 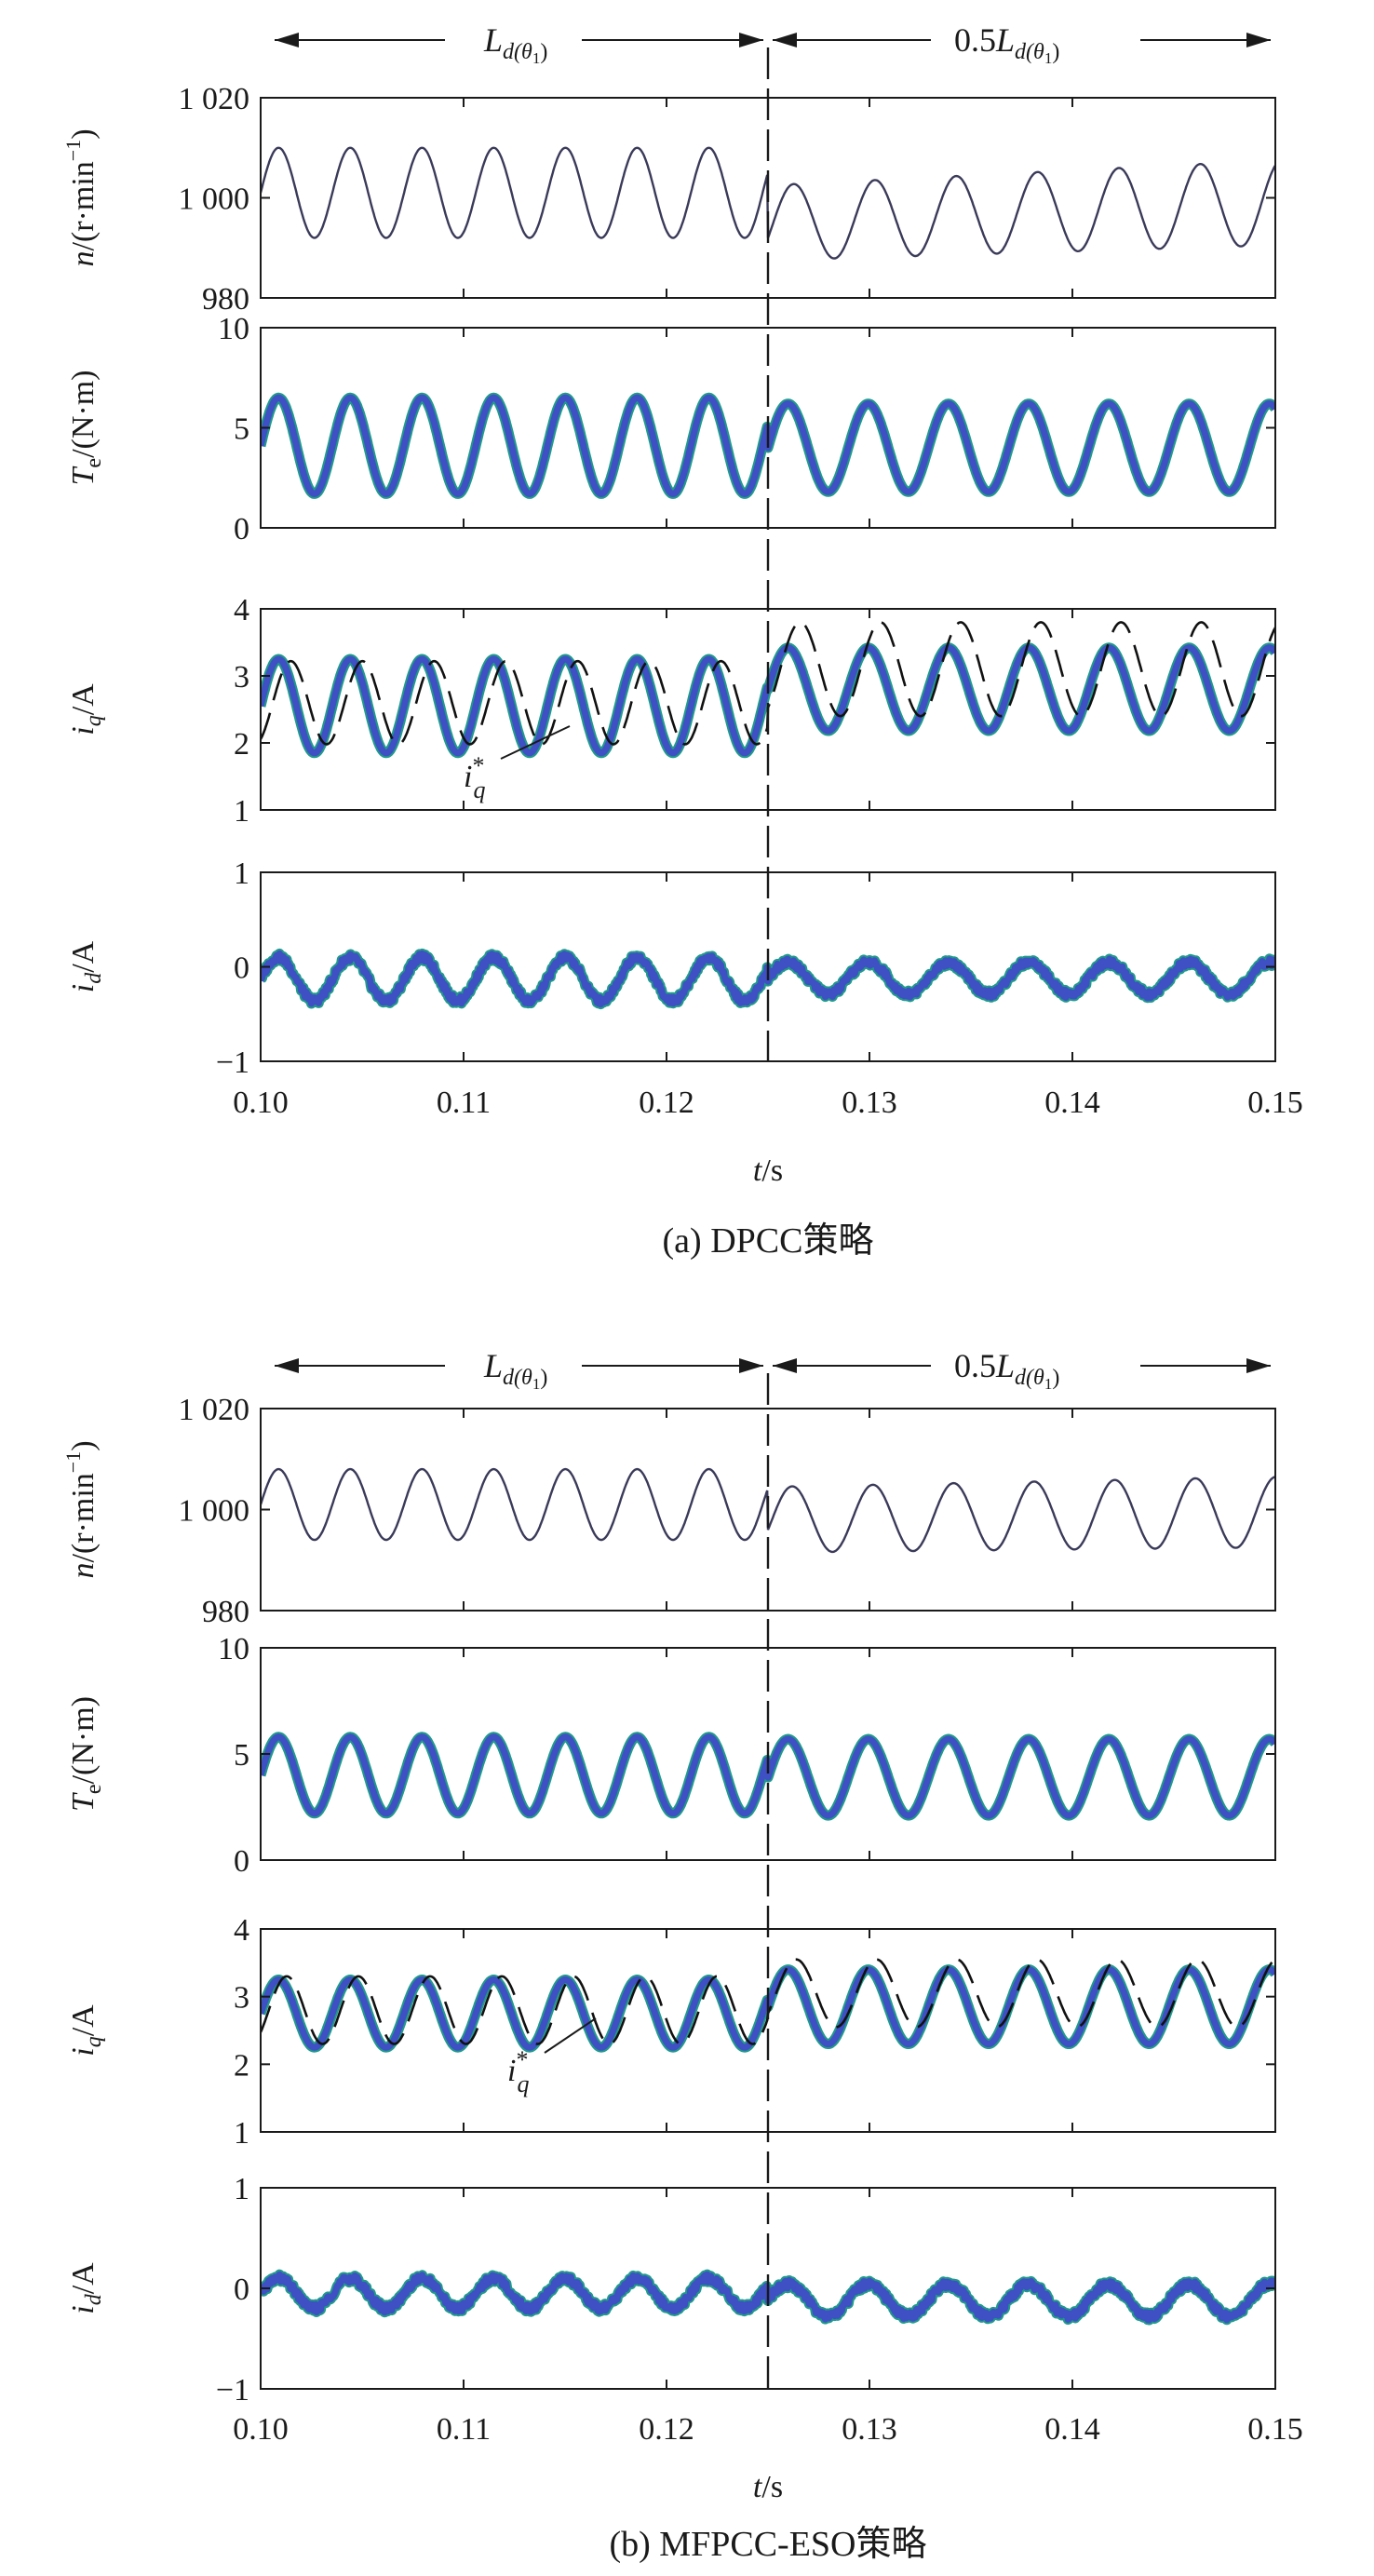 I want to click on panel-caption: (b) MFPCC-ESO策略, so click(x=769, y=2544).